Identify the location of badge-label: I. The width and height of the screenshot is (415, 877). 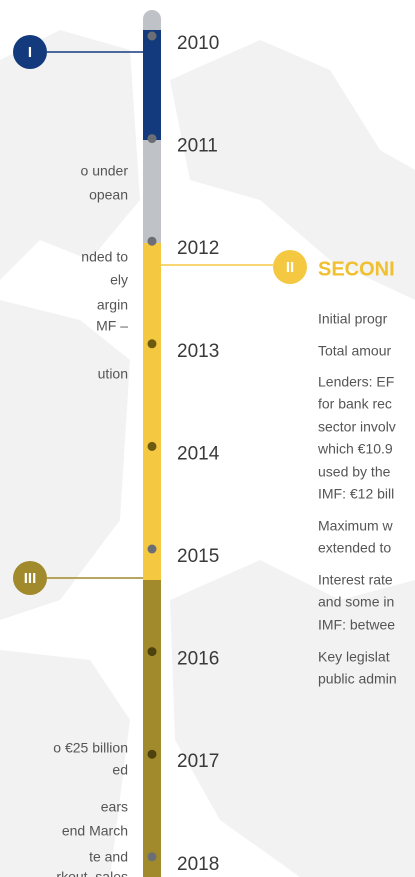
(30, 52).